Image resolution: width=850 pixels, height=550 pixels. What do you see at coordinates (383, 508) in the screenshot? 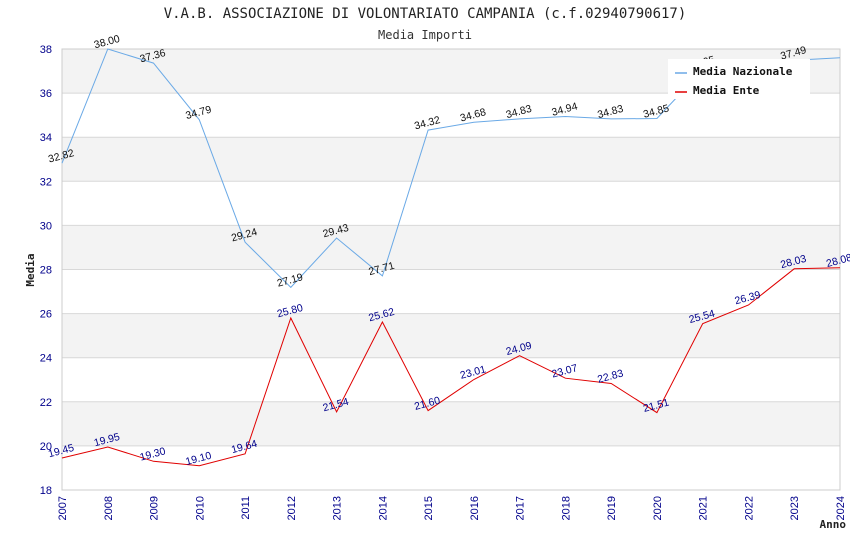
I see `x-tick-label: 2014` at bounding box center [383, 508].